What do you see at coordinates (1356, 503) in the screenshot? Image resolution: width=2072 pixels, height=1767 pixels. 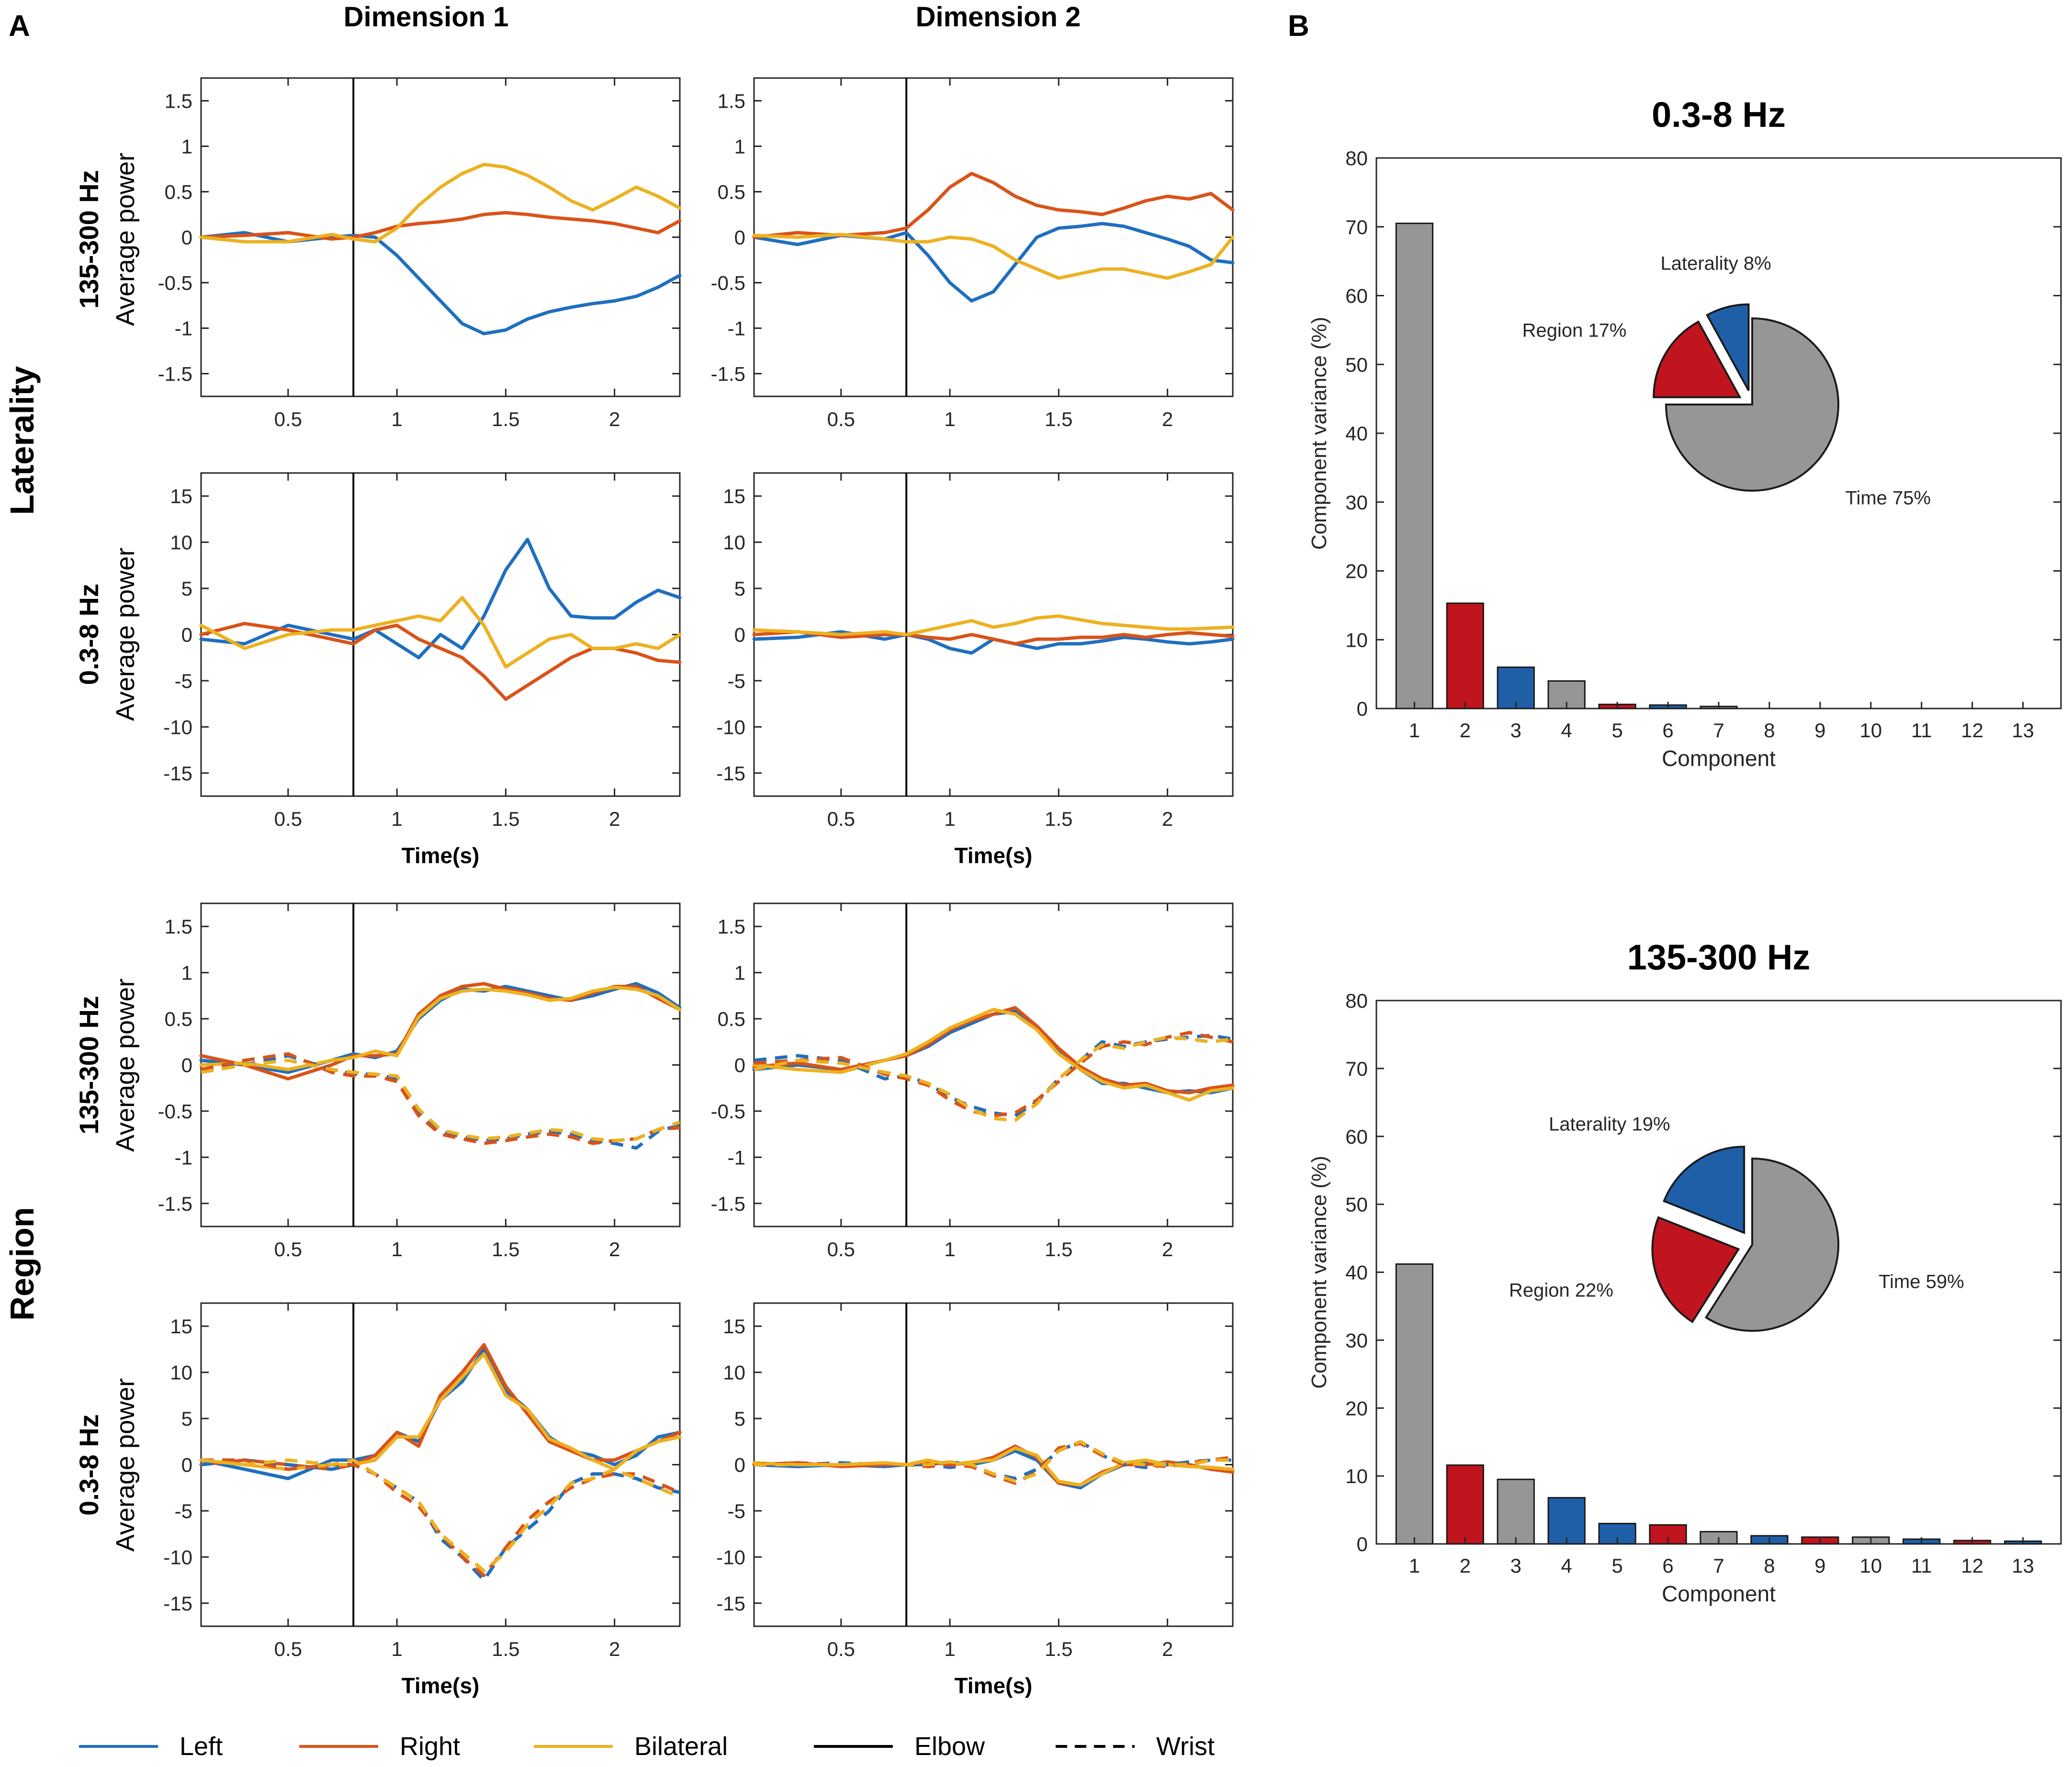 I see `y-tick-label: 30` at bounding box center [1356, 503].